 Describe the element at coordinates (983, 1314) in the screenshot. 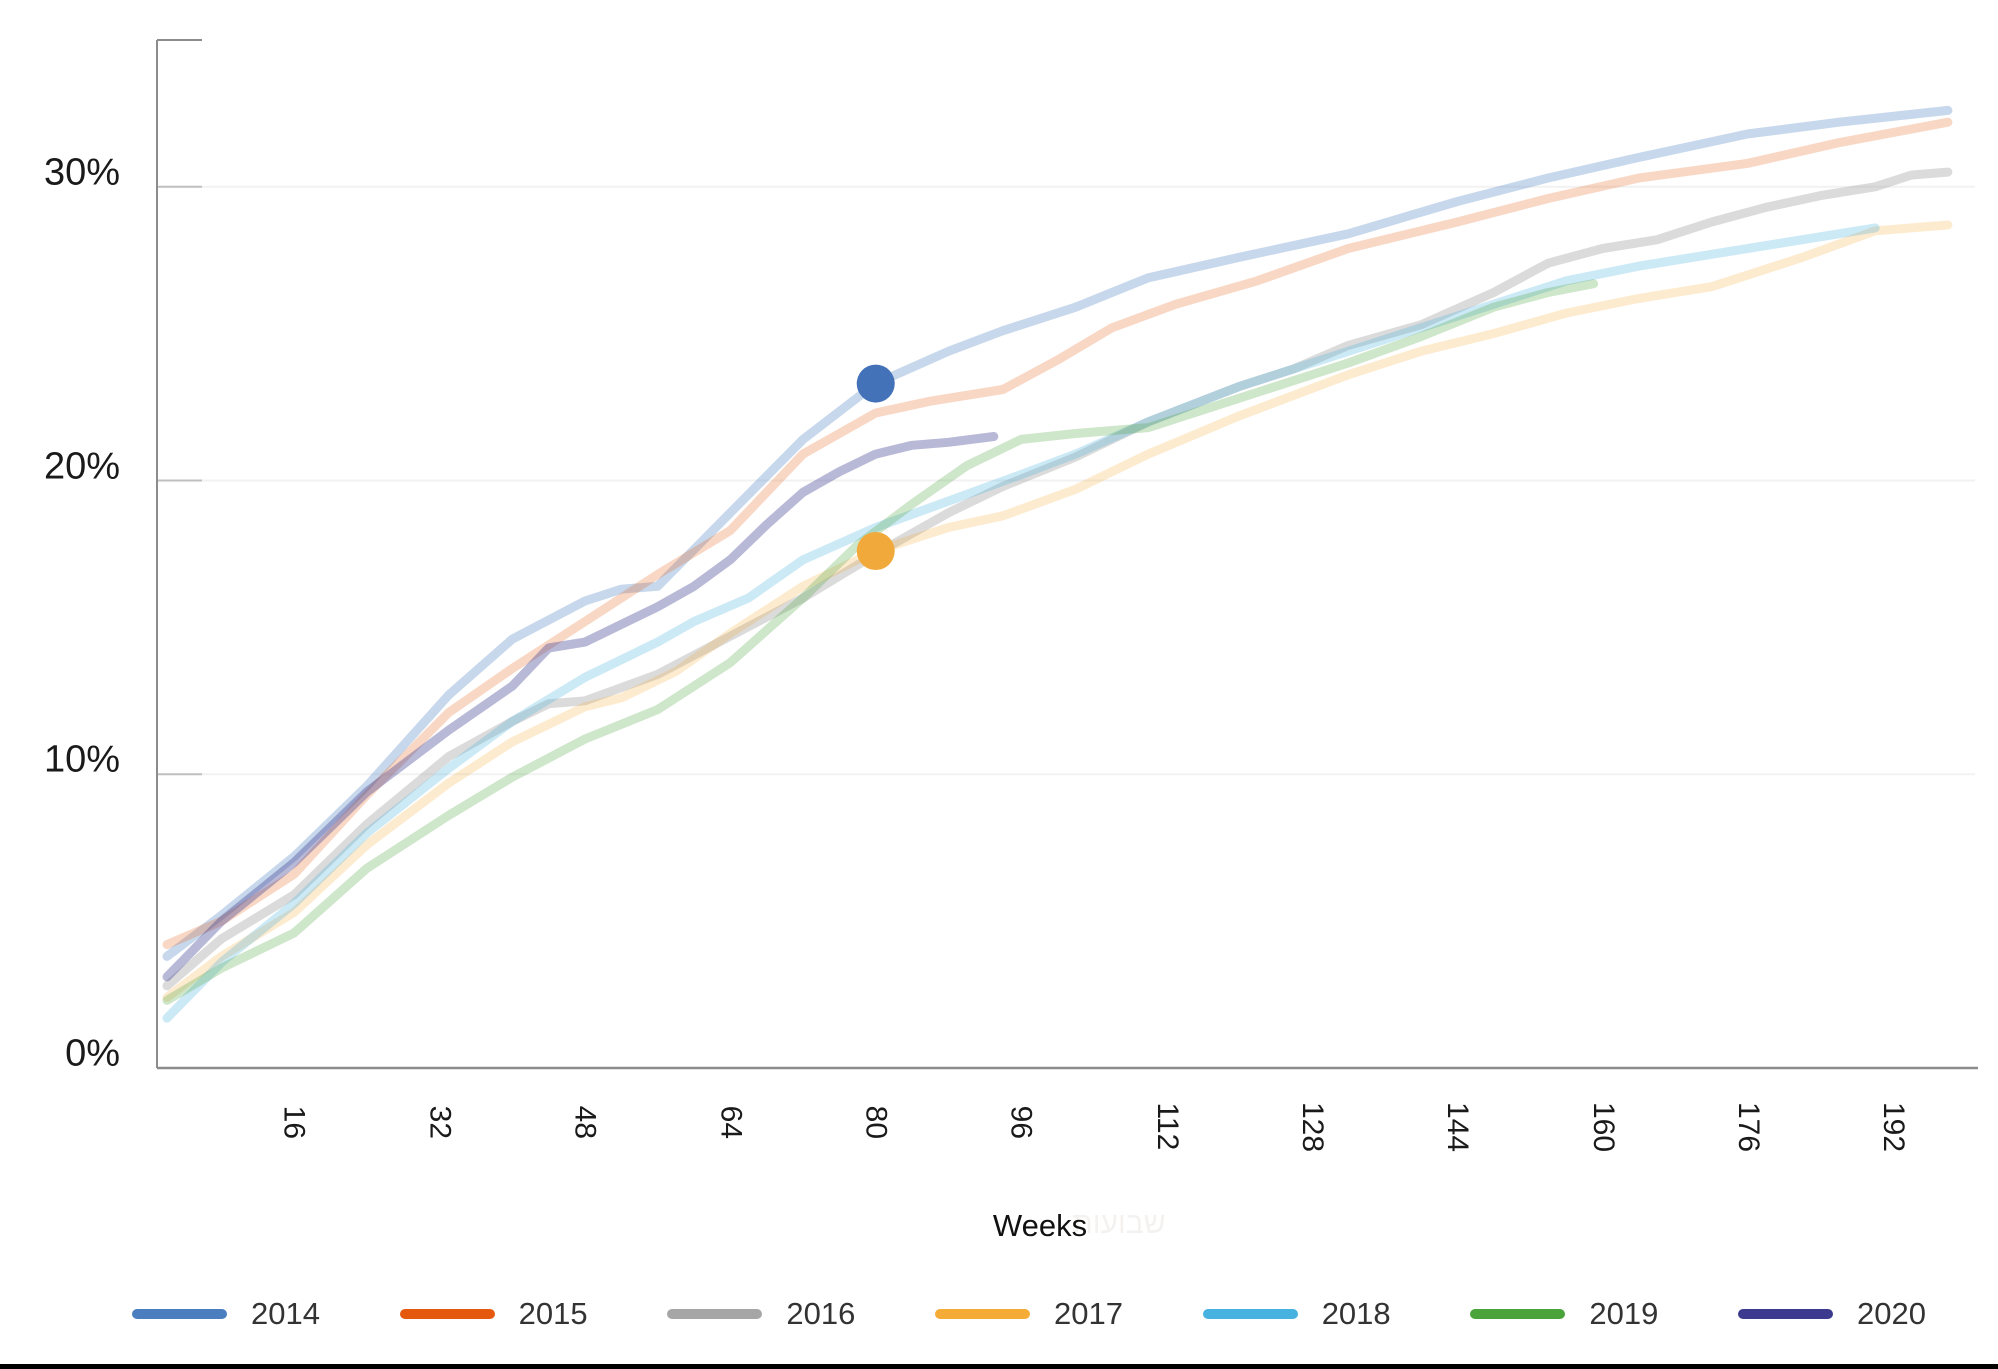

I see `legend-swatch-2017` at that location.